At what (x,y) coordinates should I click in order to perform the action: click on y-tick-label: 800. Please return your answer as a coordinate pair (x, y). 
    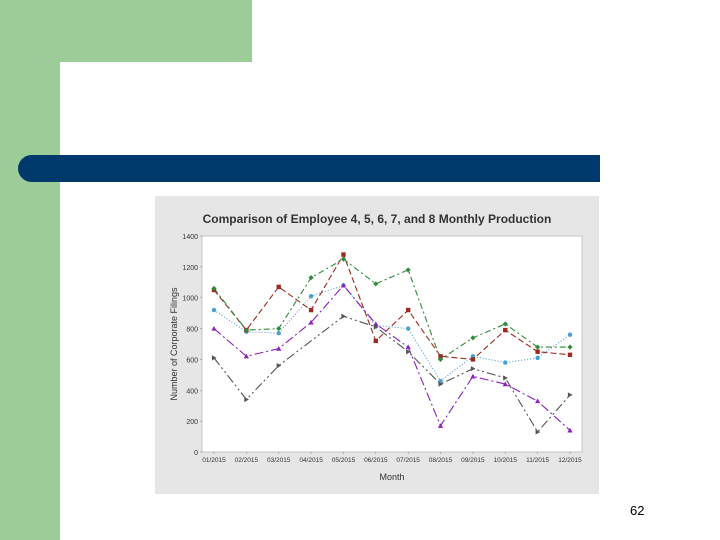
    Looking at the image, I should click on (192, 330).